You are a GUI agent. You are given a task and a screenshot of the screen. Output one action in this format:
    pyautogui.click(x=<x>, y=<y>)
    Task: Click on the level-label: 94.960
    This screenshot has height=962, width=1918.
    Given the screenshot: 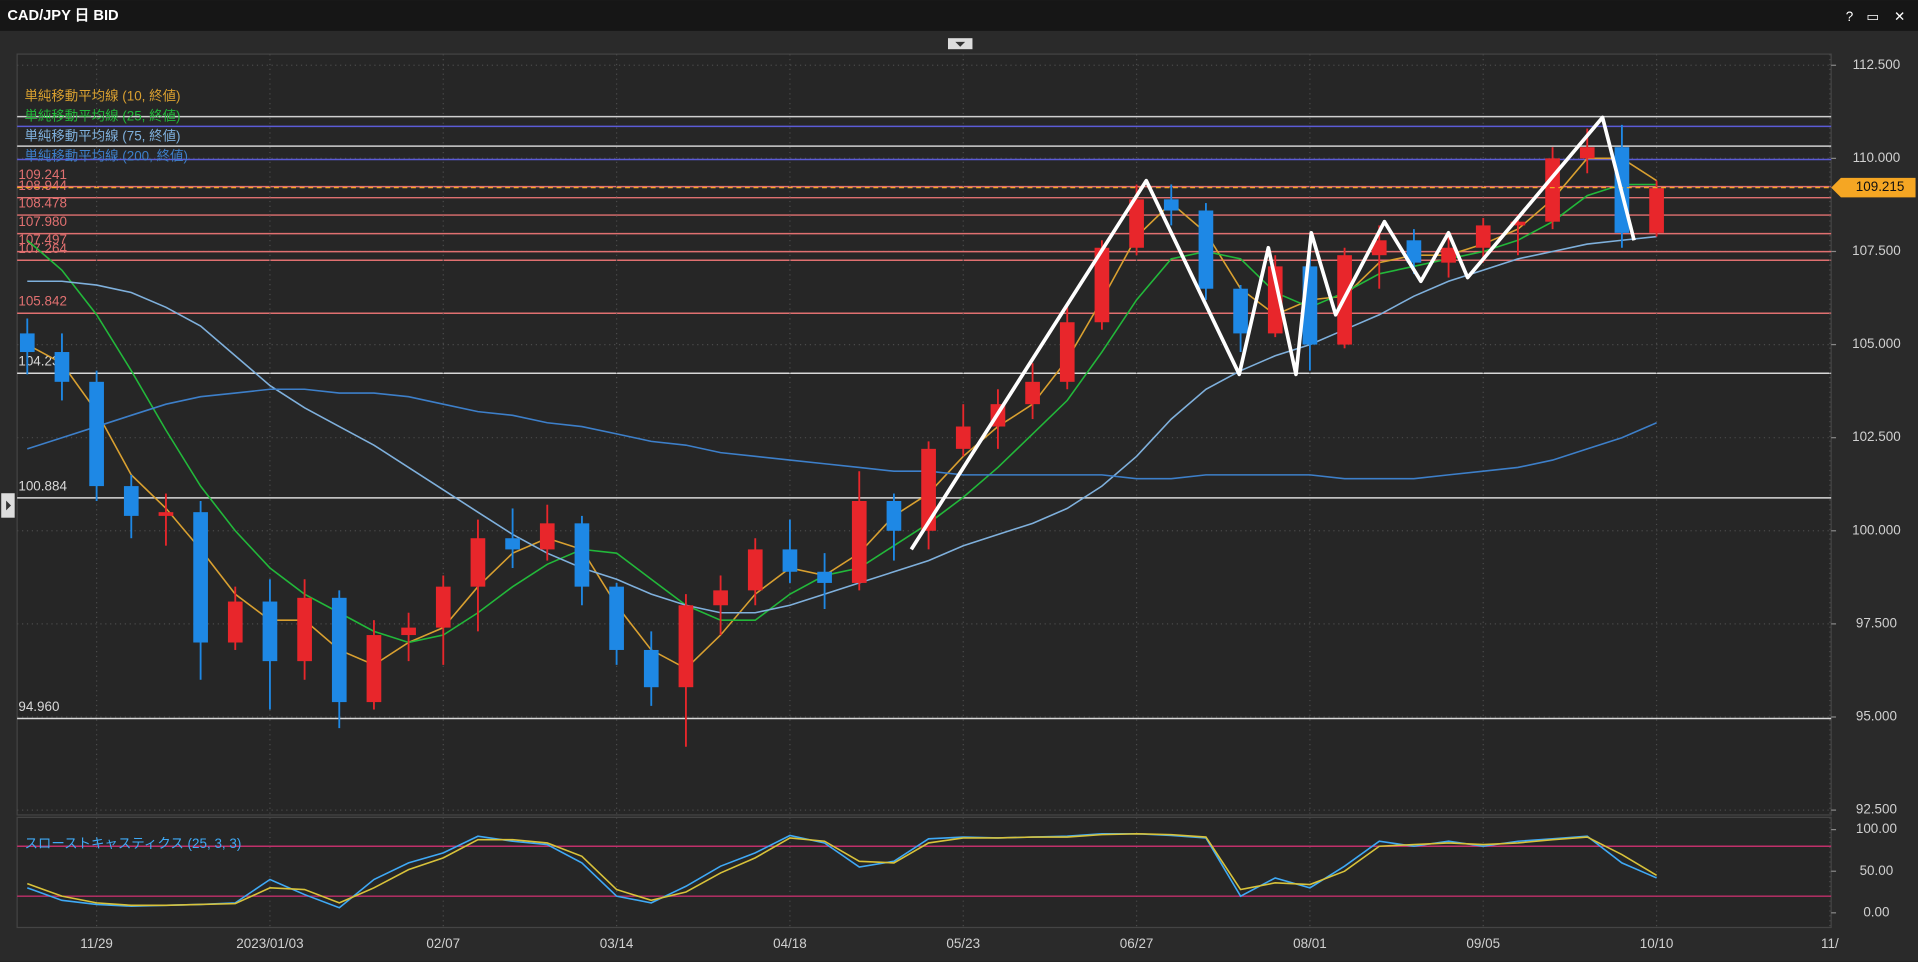 What is the action you would take?
    pyautogui.click(x=38, y=706)
    